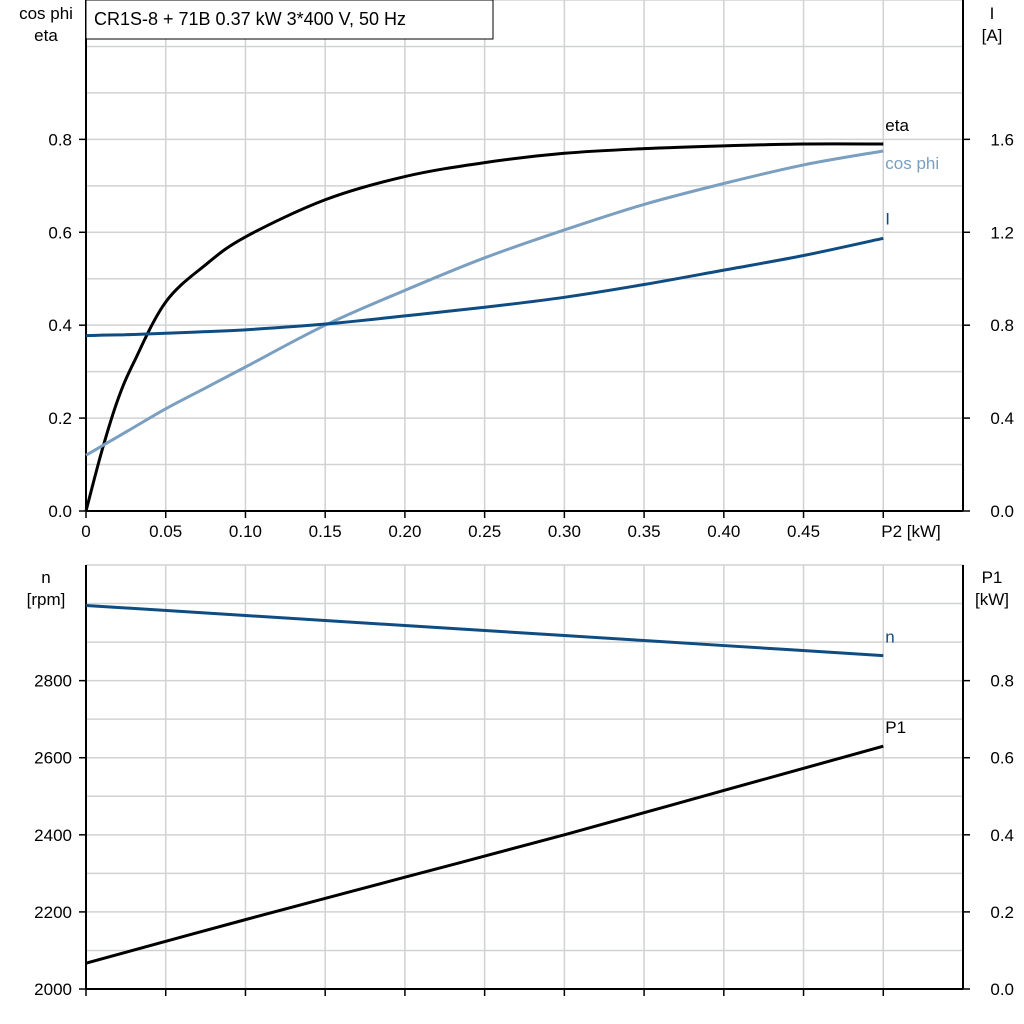  Describe the element at coordinates (911, 531) in the screenshot. I see `x-axis-label: P2 [kW]` at that location.